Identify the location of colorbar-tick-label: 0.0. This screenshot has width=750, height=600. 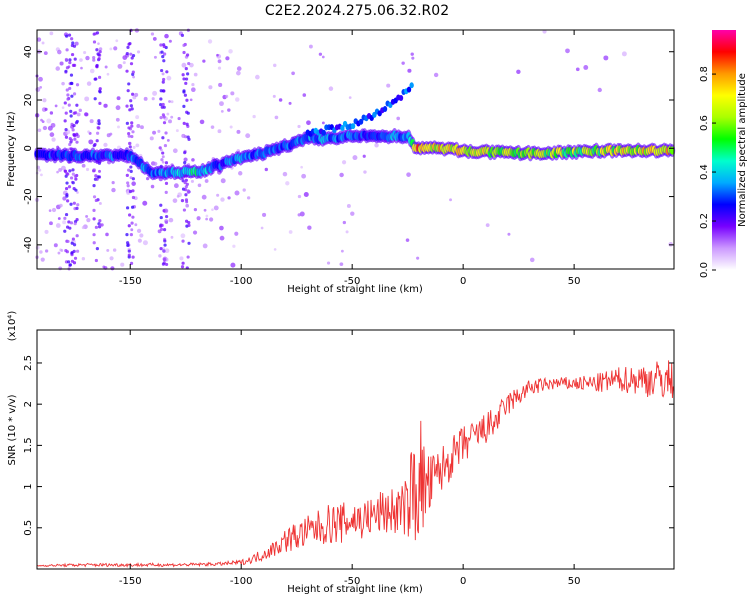
(704, 270).